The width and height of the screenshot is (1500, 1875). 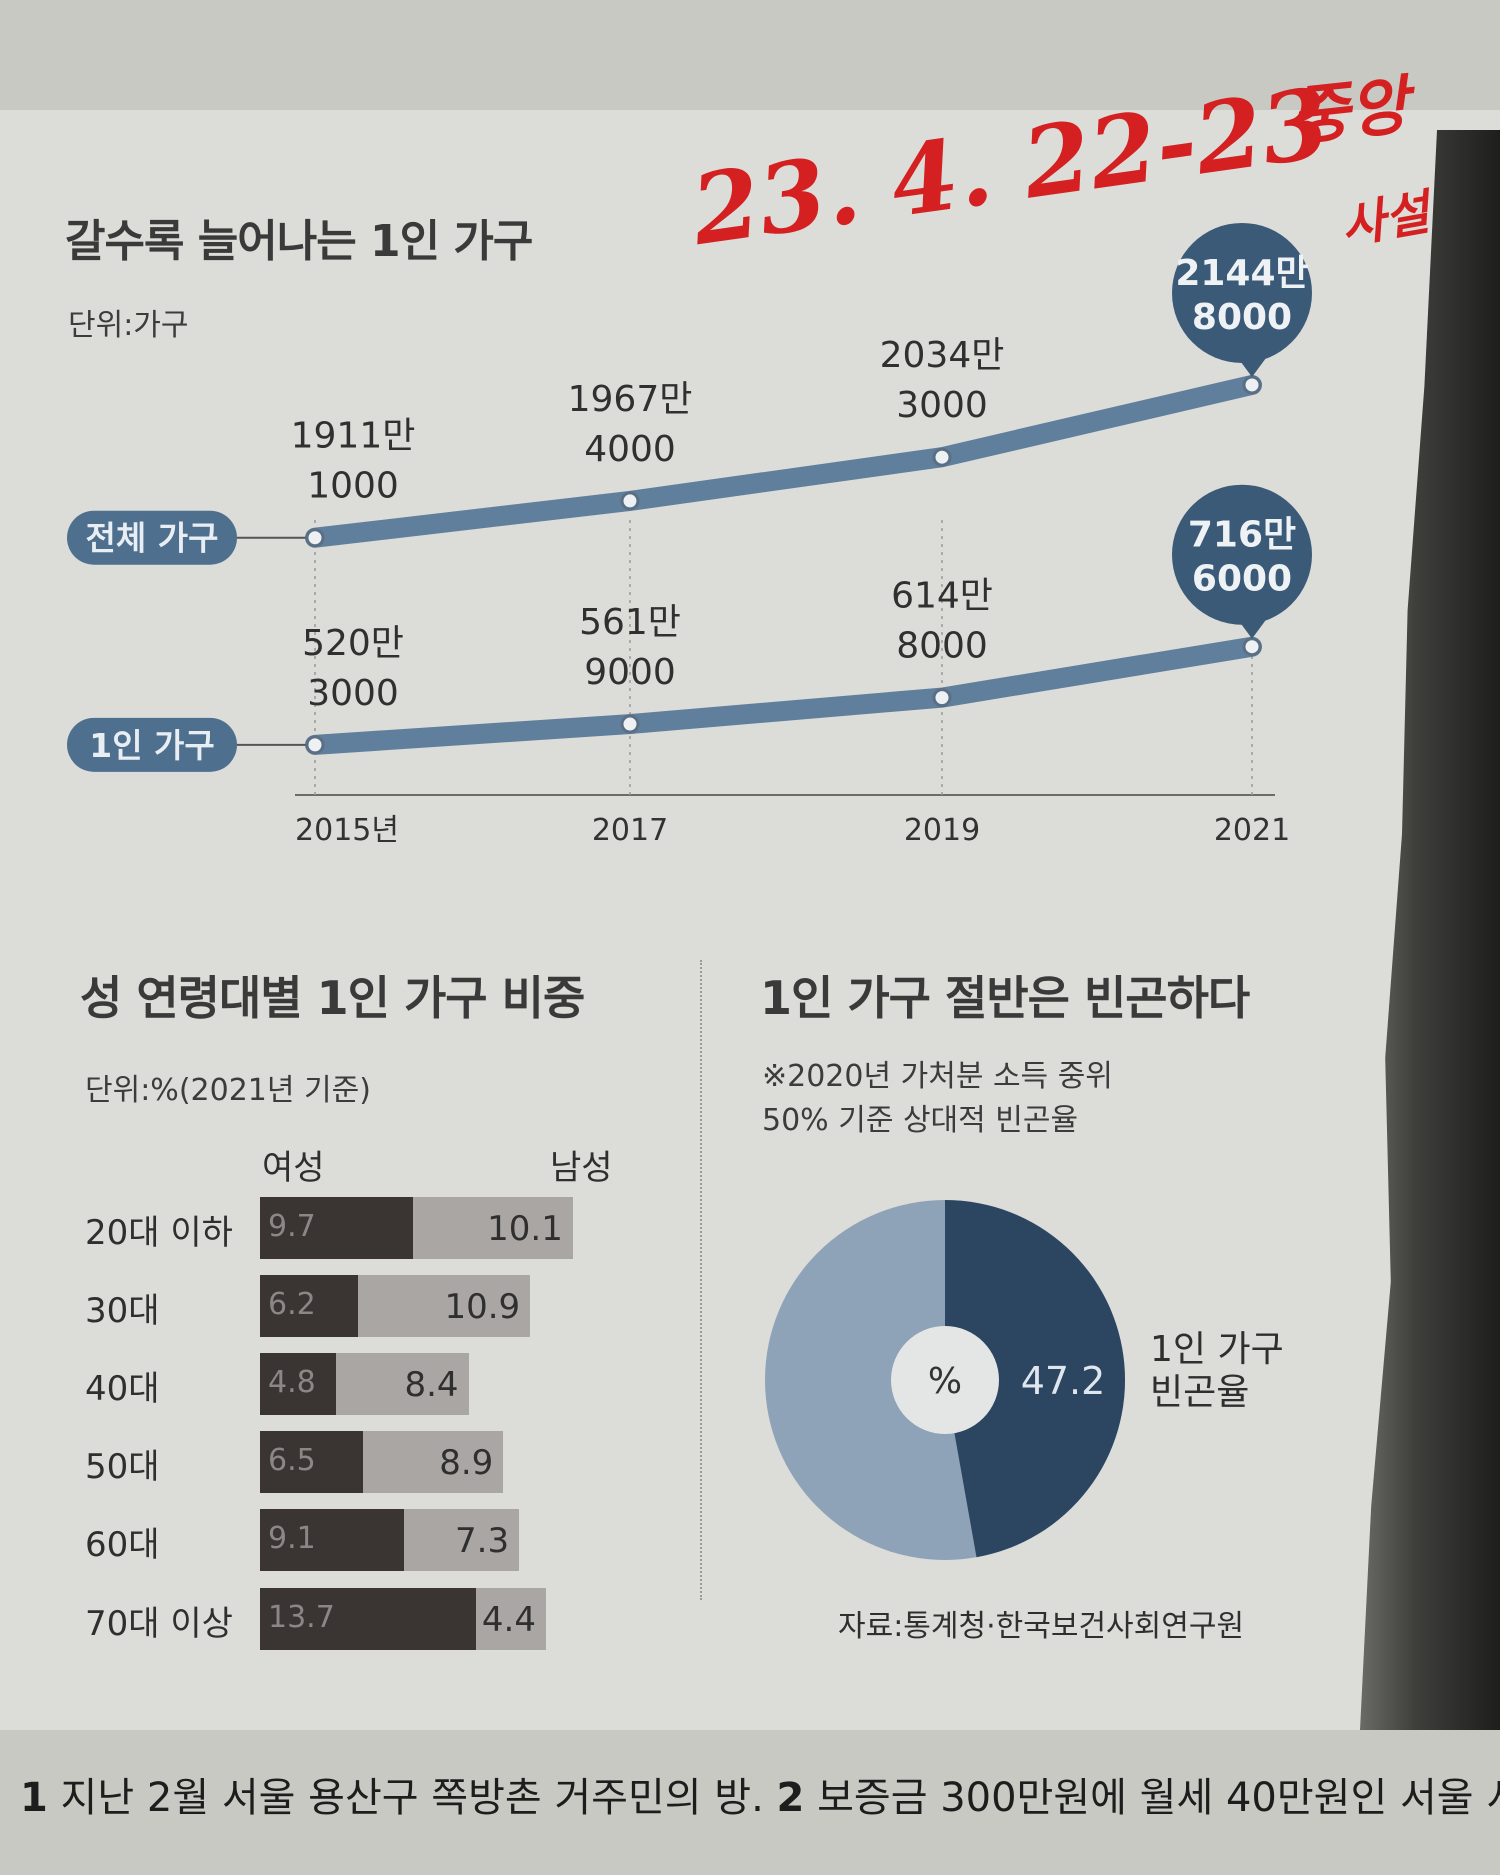 What do you see at coordinates (292, 1538) in the screenshot?
I see `bar-value-female: 9.1` at bounding box center [292, 1538].